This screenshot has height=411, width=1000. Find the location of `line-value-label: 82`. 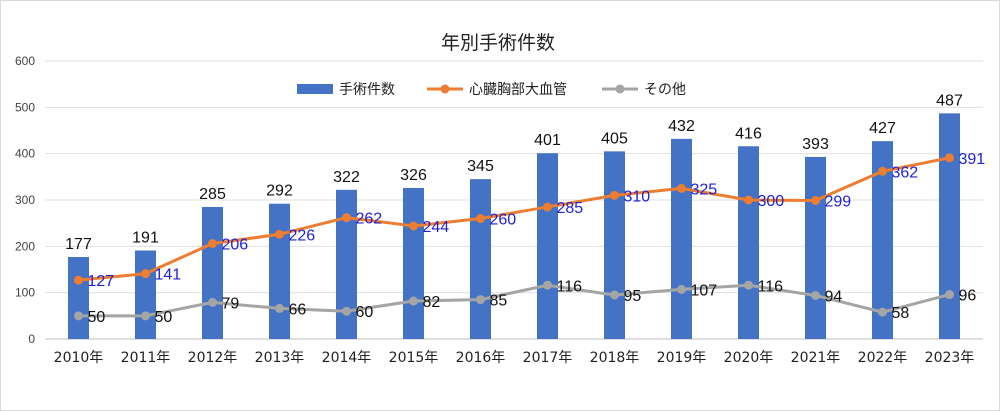

line-value-label: 82 is located at coordinates (432, 302).